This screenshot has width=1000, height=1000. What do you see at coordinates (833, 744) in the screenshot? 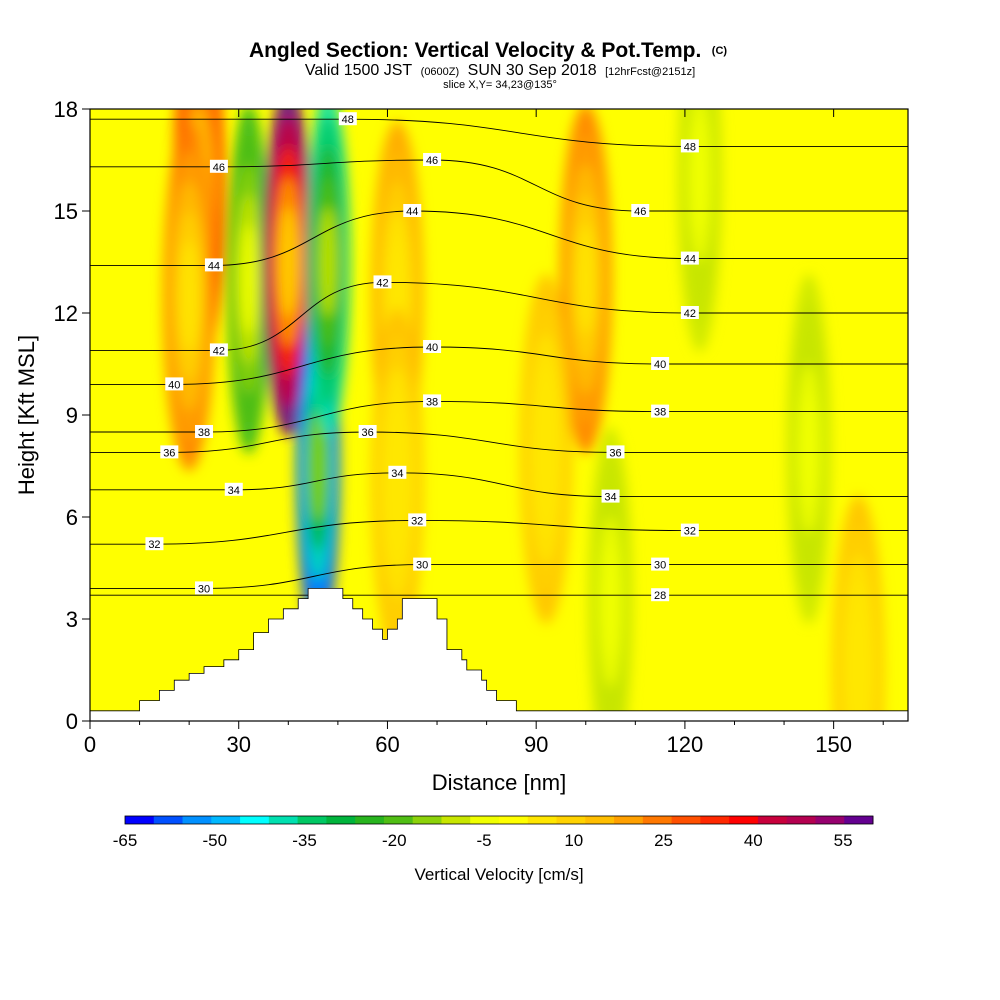
I see `x-tick-label: 150` at bounding box center [833, 744].